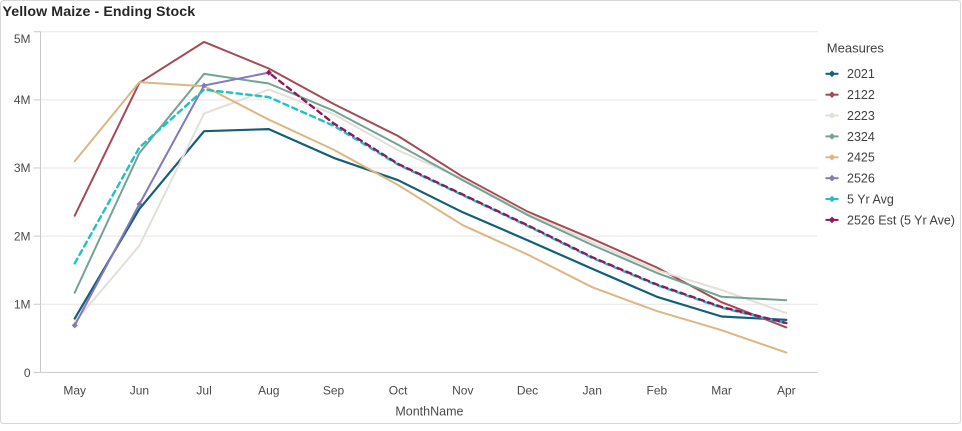  I want to click on svg-text: Yellow Maize - Ending Stock, so click(99, 12).